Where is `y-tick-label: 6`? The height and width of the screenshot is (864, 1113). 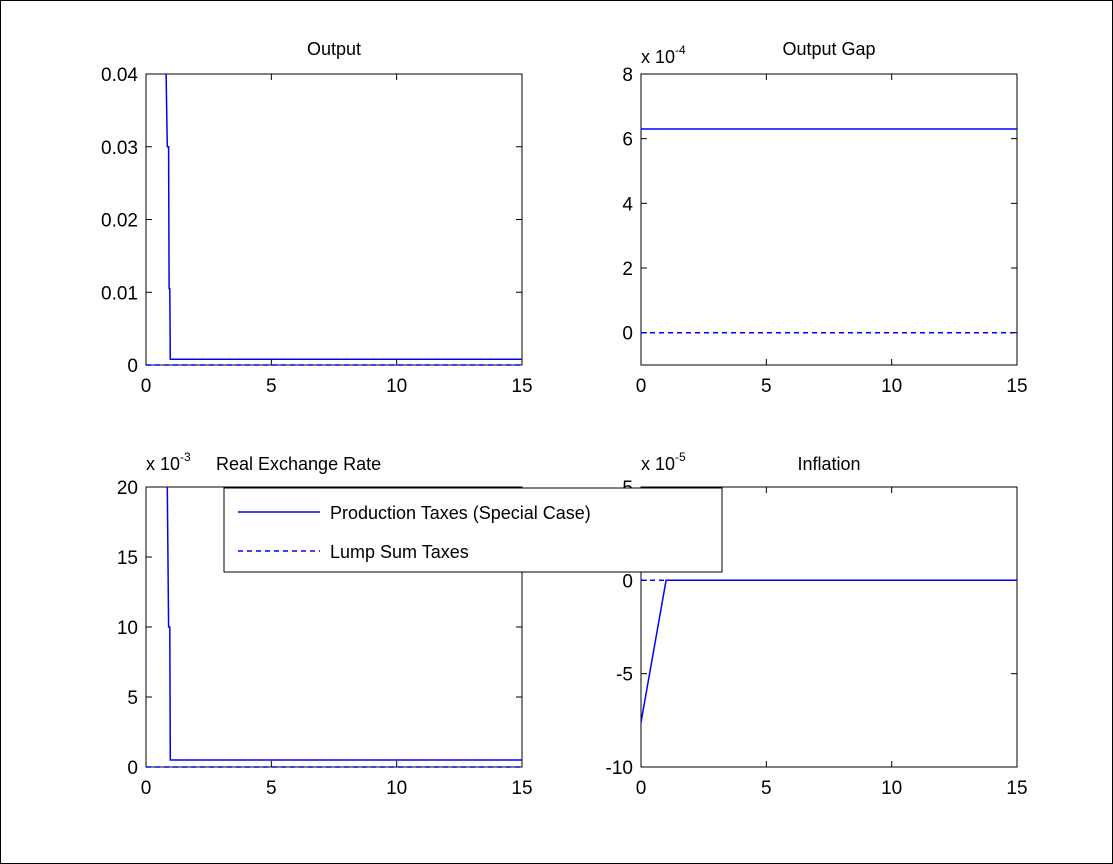 y-tick-label: 6 is located at coordinates (627, 140).